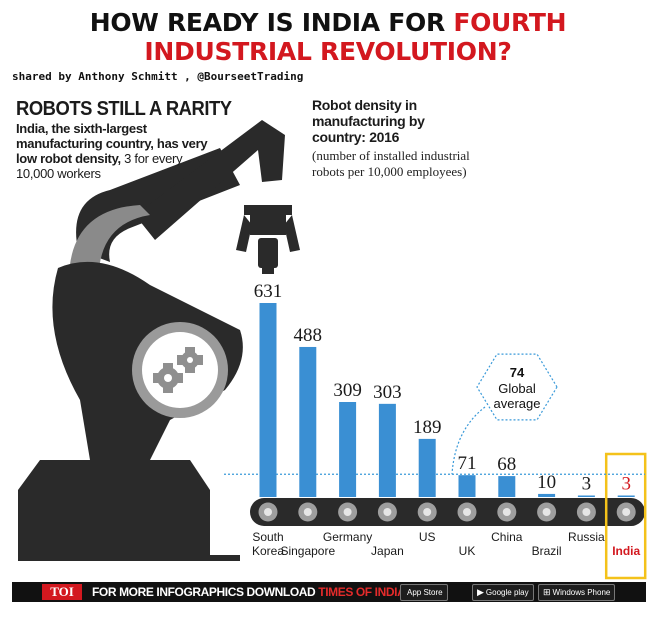 This screenshot has height=617, width=656. What do you see at coordinates (480, 592) in the screenshot?
I see `google-play-icon: ▶` at bounding box center [480, 592].